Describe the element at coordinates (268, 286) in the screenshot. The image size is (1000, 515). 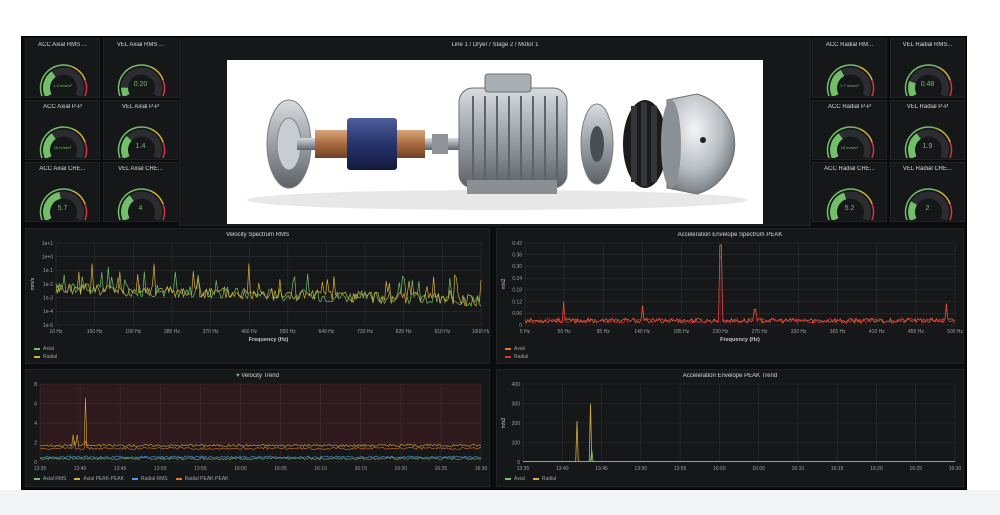
I see `series-line-axial` at that location.